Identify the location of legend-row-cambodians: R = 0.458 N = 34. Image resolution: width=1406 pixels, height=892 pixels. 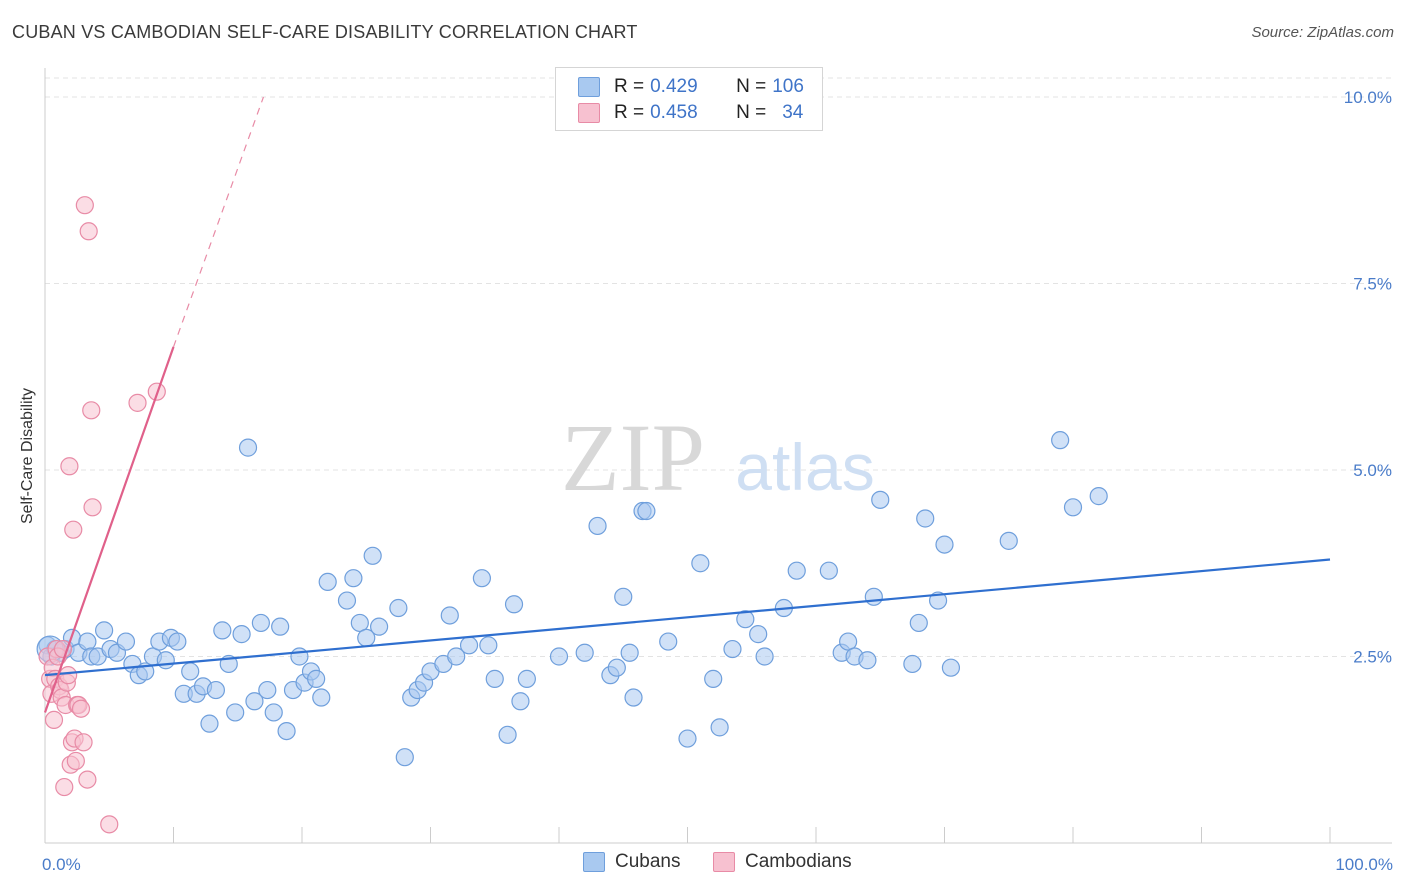
(690, 113).